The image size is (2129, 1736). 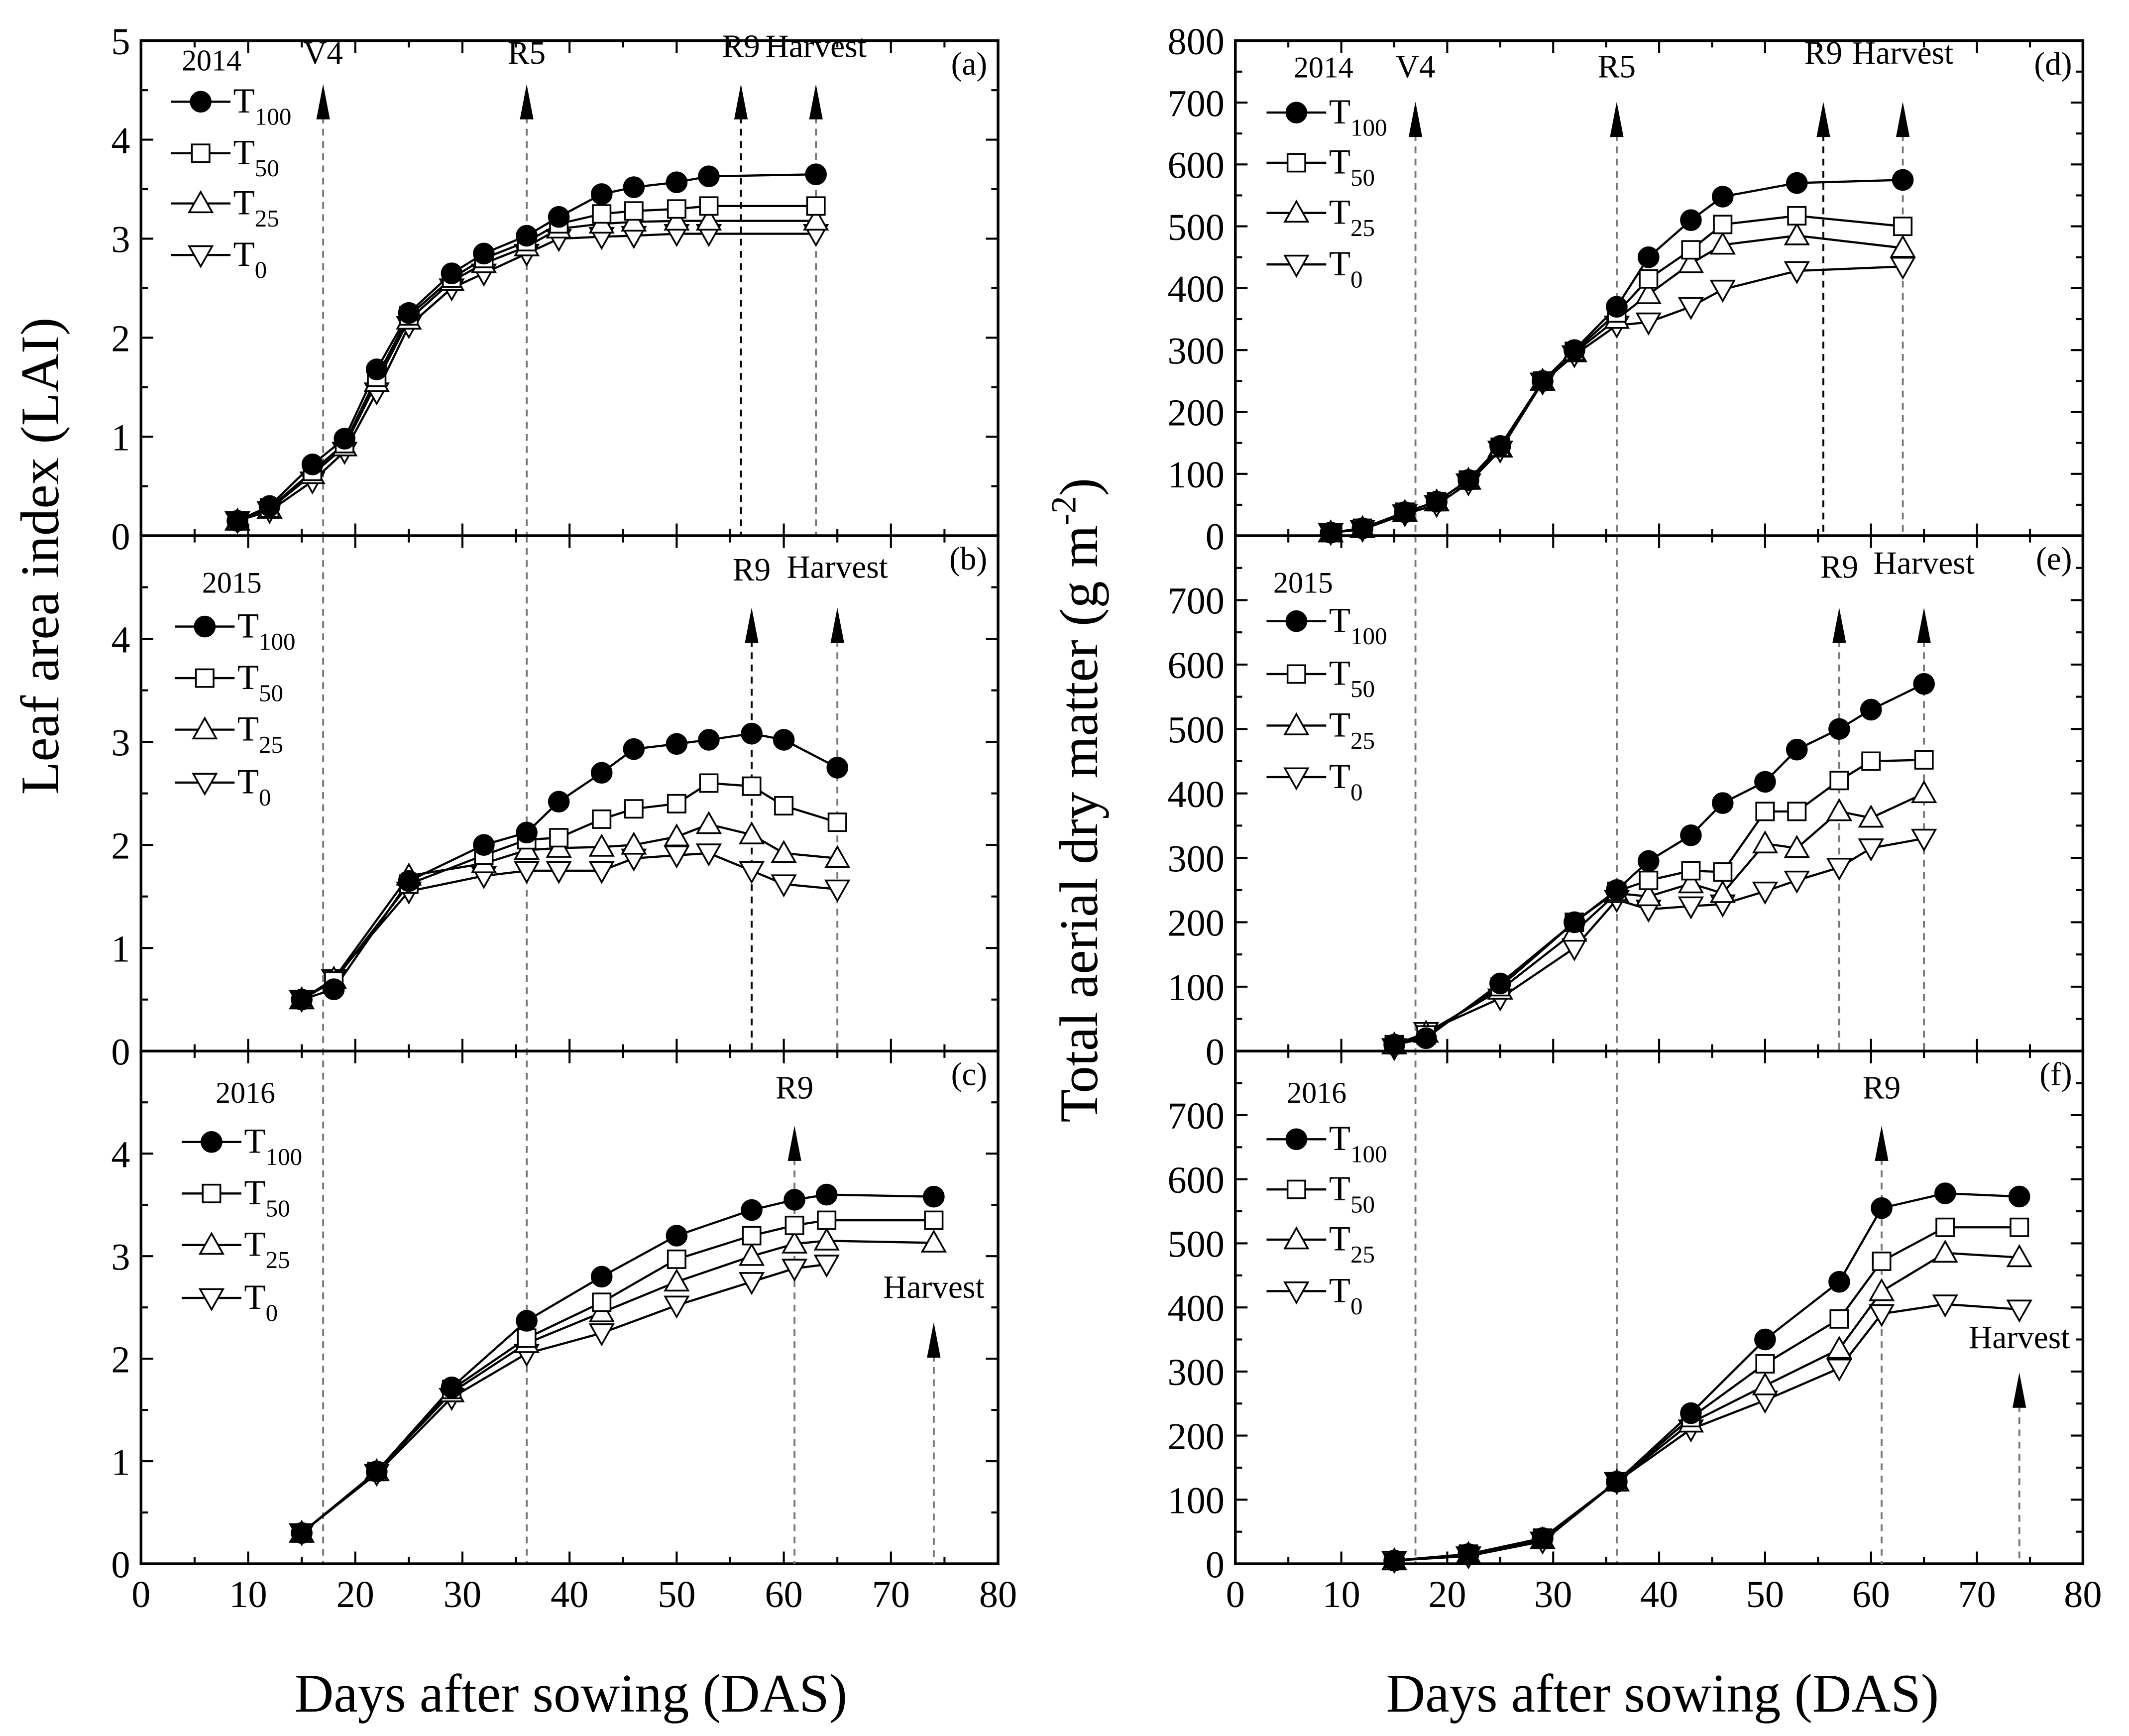 I want to click on legend-label-sub: 100, so click(x=273, y=117).